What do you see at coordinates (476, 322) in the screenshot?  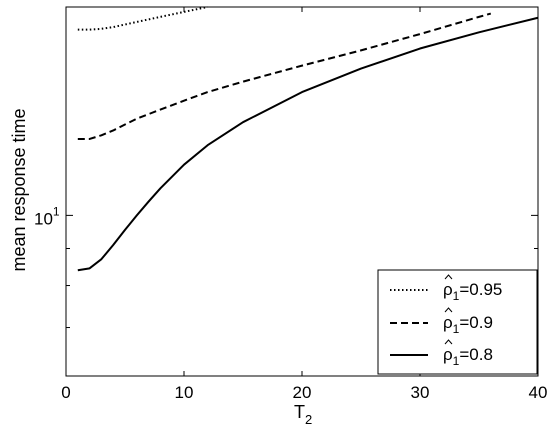 I see `legend-value: =0.9` at bounding box center [476, 322].